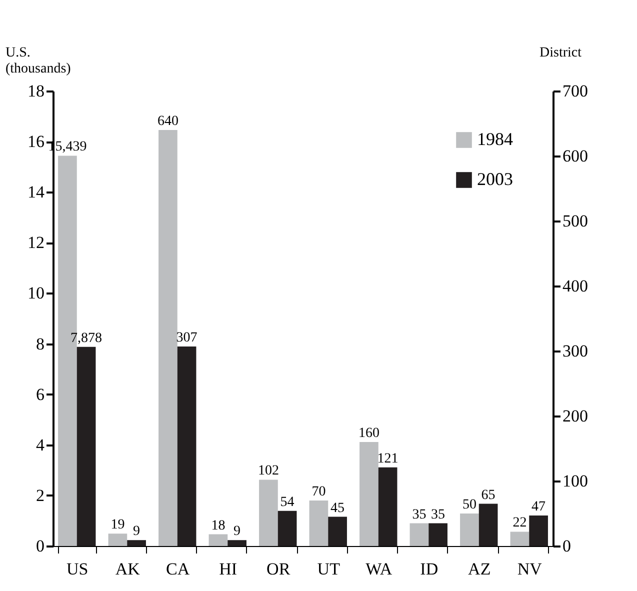 The image size is (637, 591). Describe the element at coordinates (575, 91) in the screenshot. I see `y2-tick-label: 700` at that location.